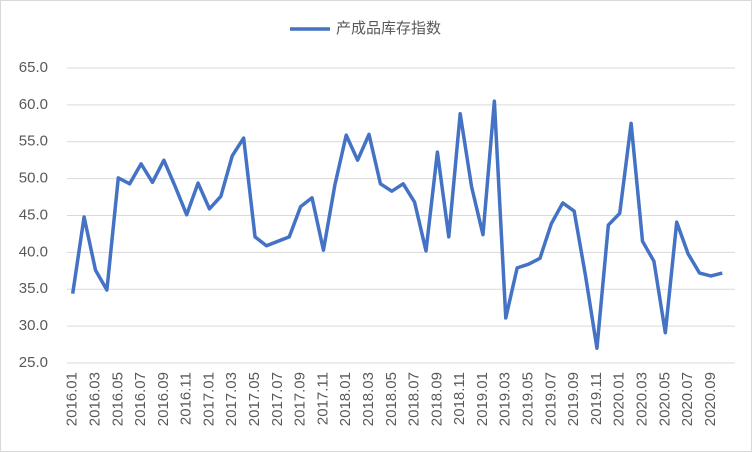  What do you see at coordinates (322, 398) in the screenshot?
I see `x-tick-label: 2017.11` at bounding box center [322, 398].